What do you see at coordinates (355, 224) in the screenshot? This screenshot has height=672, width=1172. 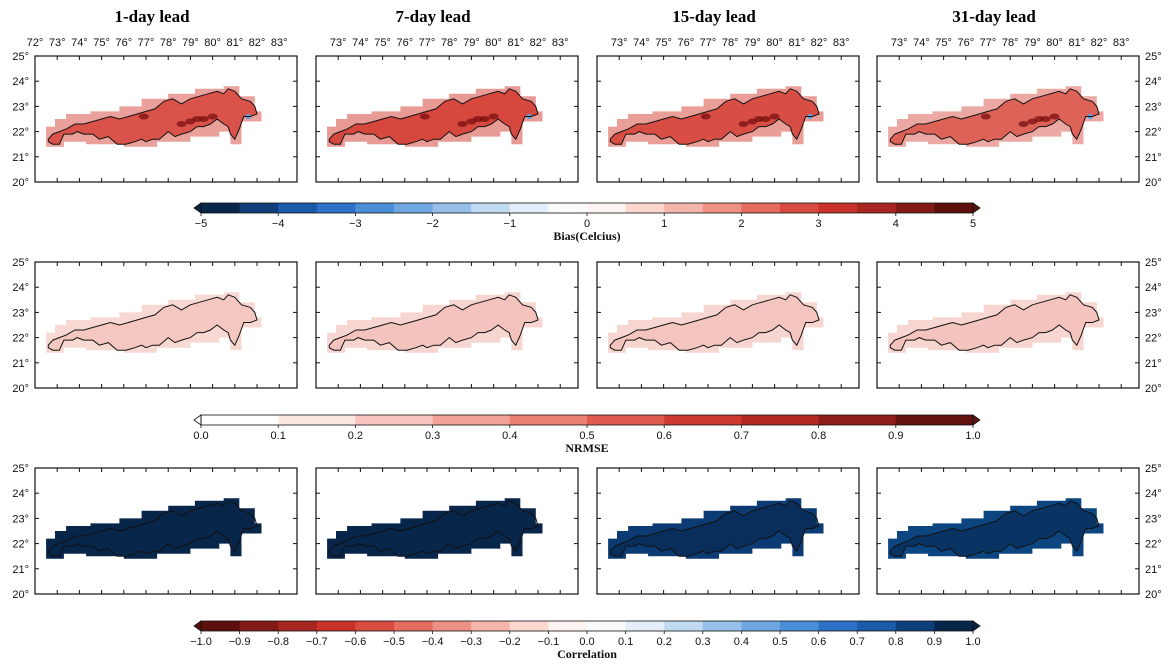 I see `colorbar-tick-label: −3` at bounding box center [355, 224].